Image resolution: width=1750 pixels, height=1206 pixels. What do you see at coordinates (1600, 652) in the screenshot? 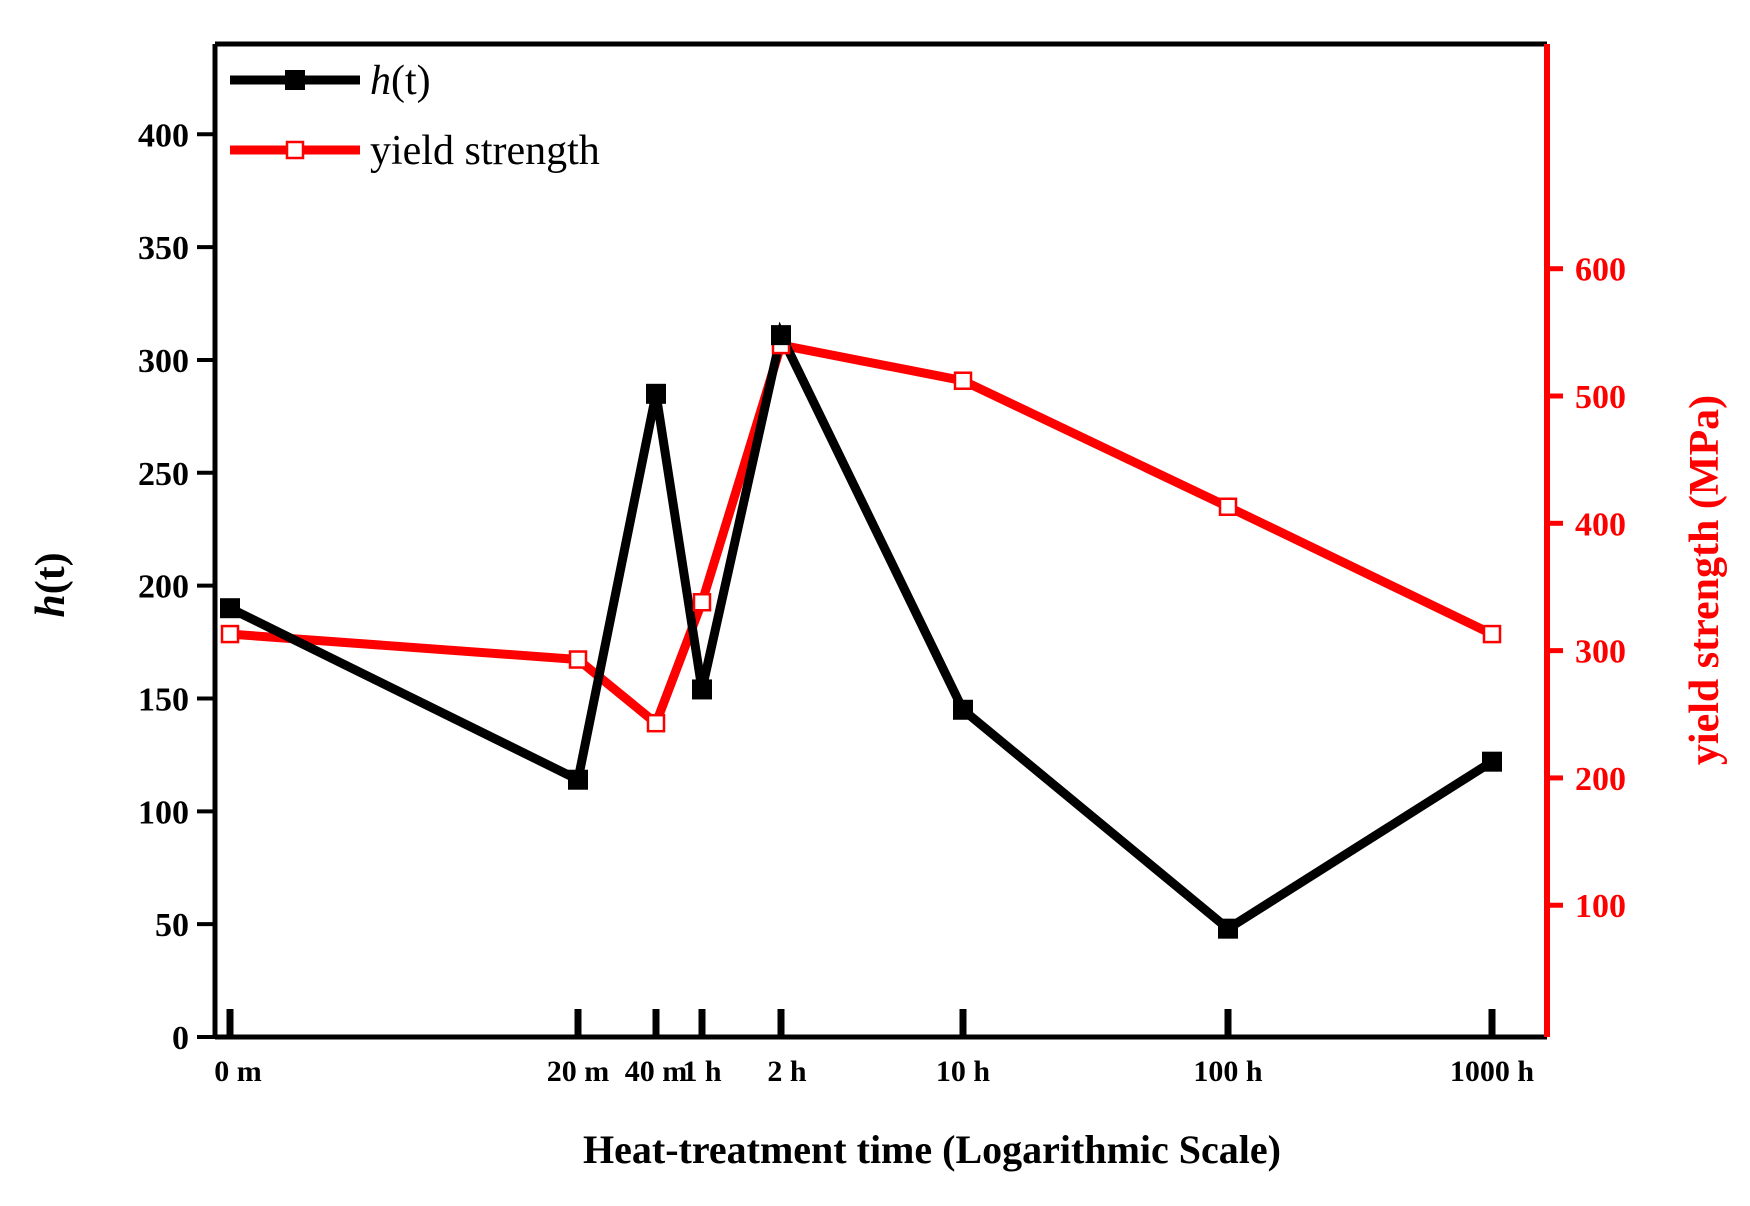
I see `y-tick-label-right: 300` at bounding box center [1600, 652].